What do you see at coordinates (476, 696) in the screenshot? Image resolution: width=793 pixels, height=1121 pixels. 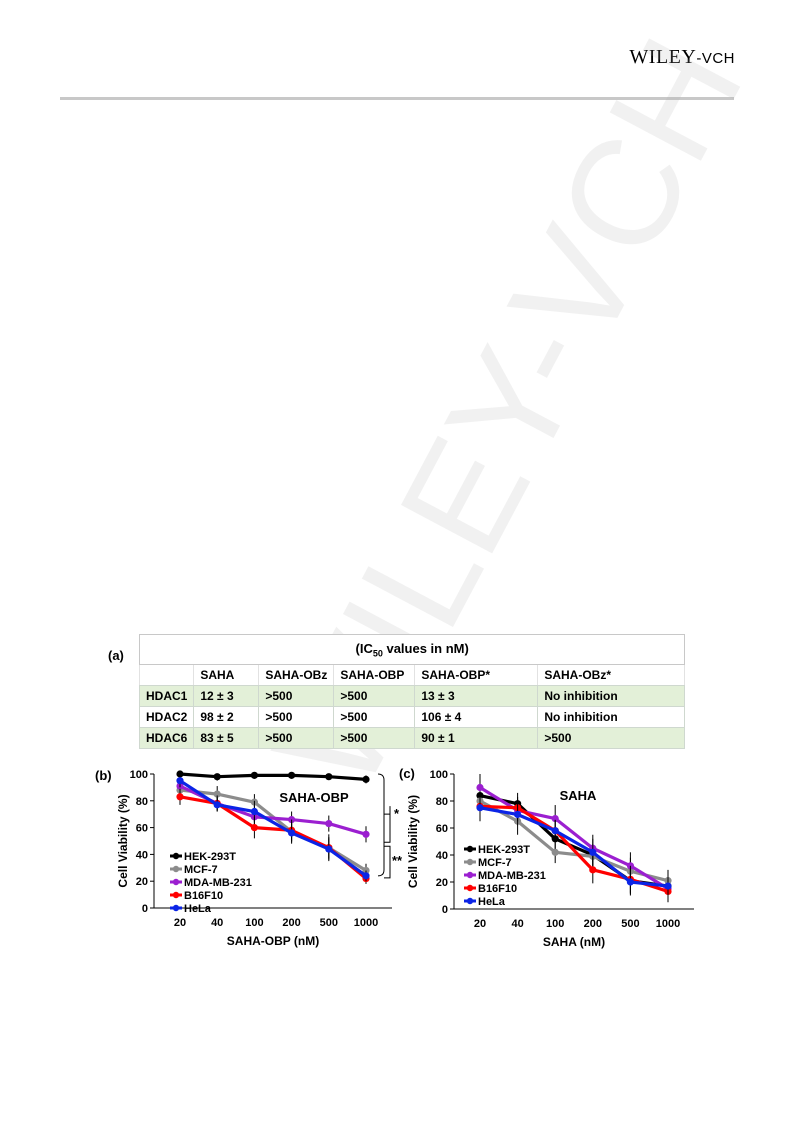 I see `table-cell: 13 ± 3` at bounding box center [476, 696].